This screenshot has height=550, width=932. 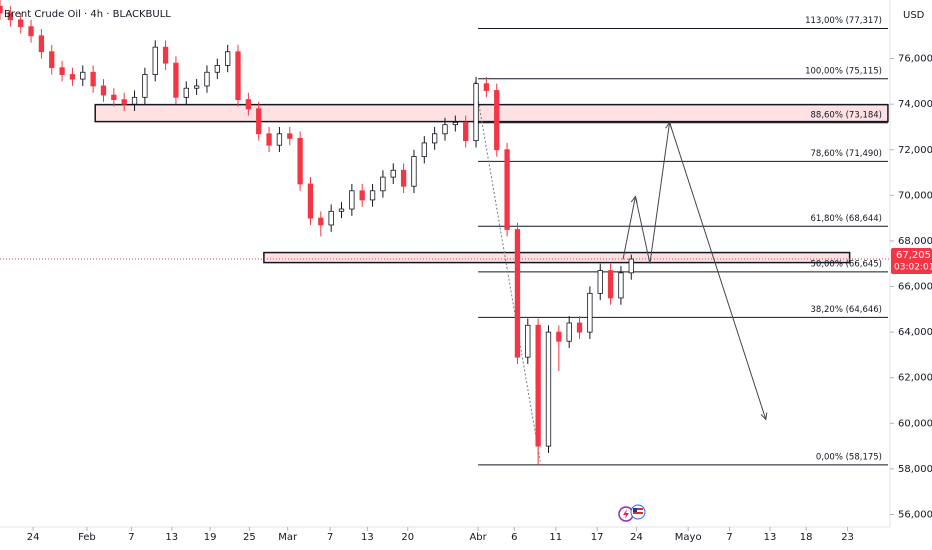 What do you see at coordinates (249, 537) in the screenshot?
I see `x-tick-label: 25` at bounding box center [249, 537].